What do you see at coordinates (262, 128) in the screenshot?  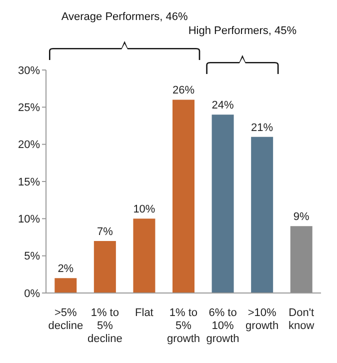 I see `data-label: 21%` at bounding box center [262, 128].